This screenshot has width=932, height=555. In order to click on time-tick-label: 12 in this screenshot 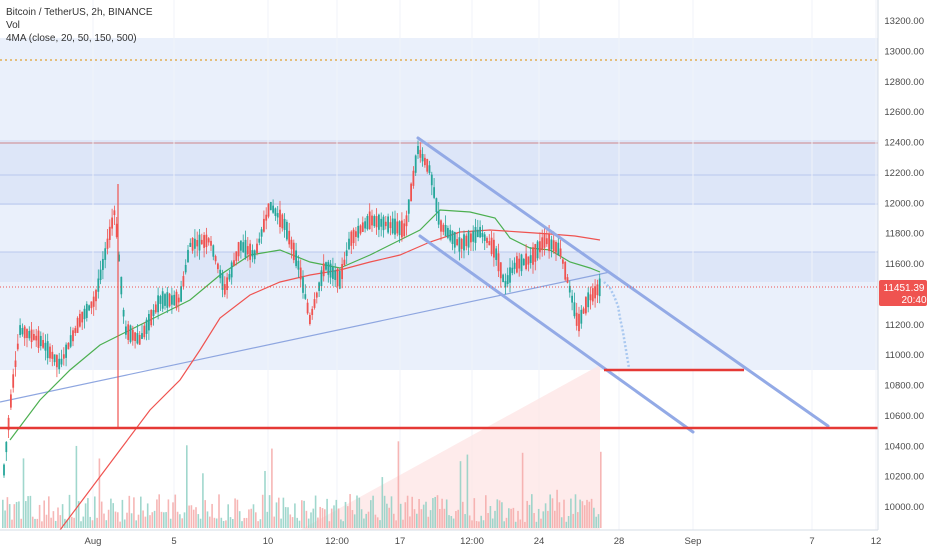, I will do `click(876, 541)`.